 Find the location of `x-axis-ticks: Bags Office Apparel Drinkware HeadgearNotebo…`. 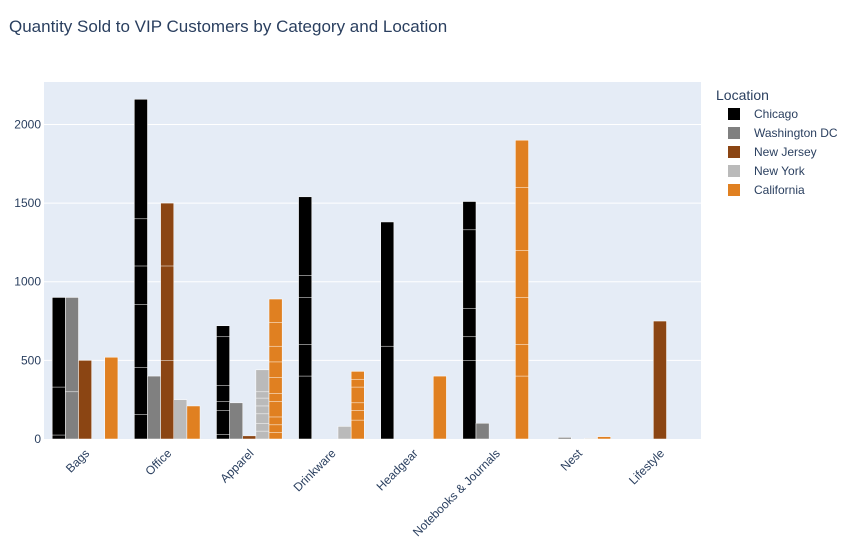

x-axis-ticks: Bags Office Apparel Drinkware HeadgearNotebo… is located at coordinates (365, 492).